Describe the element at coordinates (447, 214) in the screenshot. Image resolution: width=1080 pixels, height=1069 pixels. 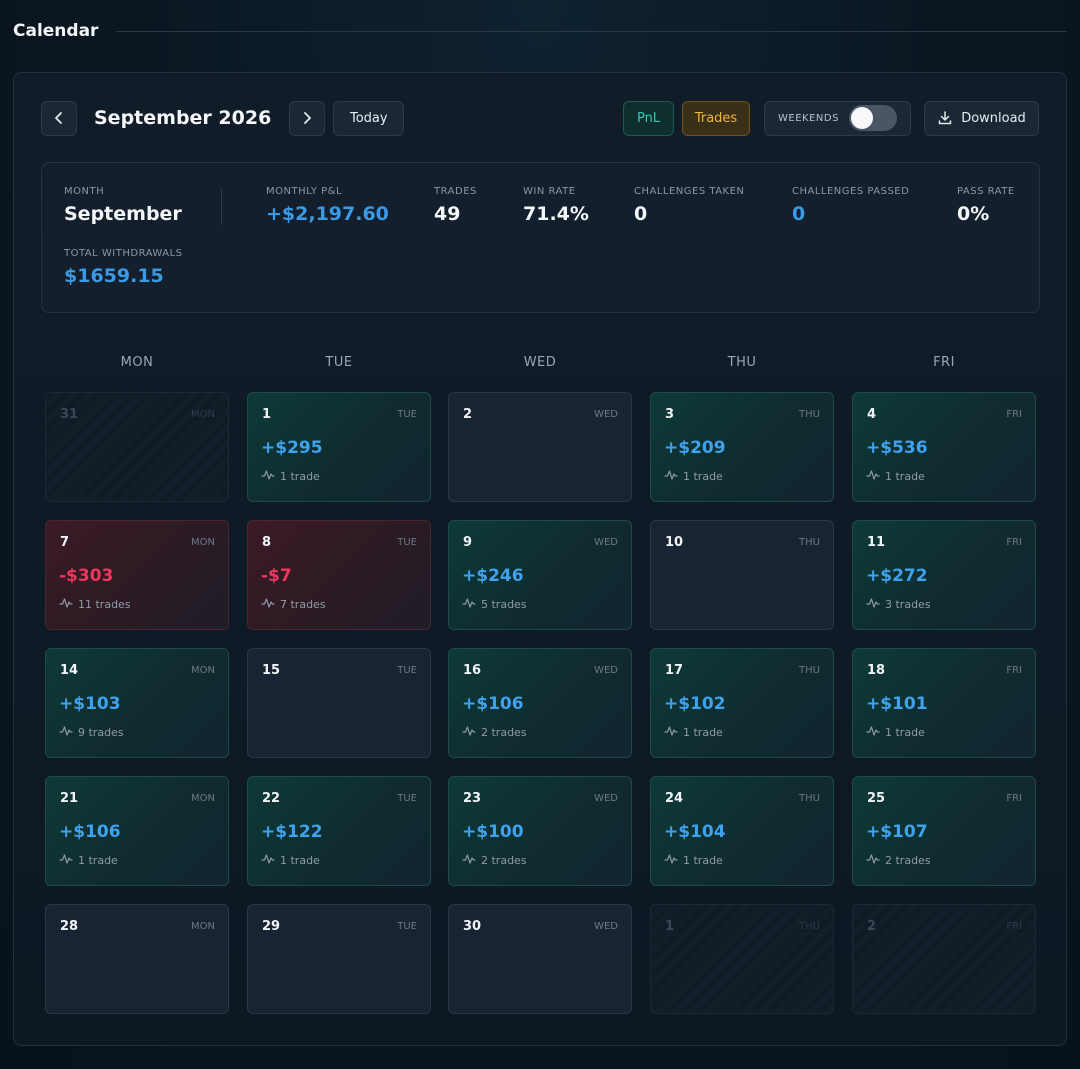
I see `stat-trades-value: 49` at that location.